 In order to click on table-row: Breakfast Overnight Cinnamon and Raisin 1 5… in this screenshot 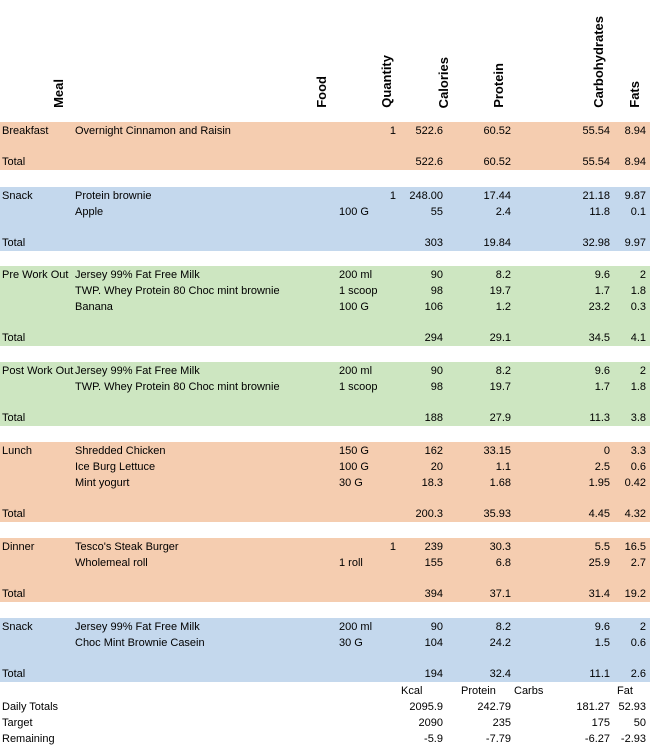, I will do `click(325, 131)`.